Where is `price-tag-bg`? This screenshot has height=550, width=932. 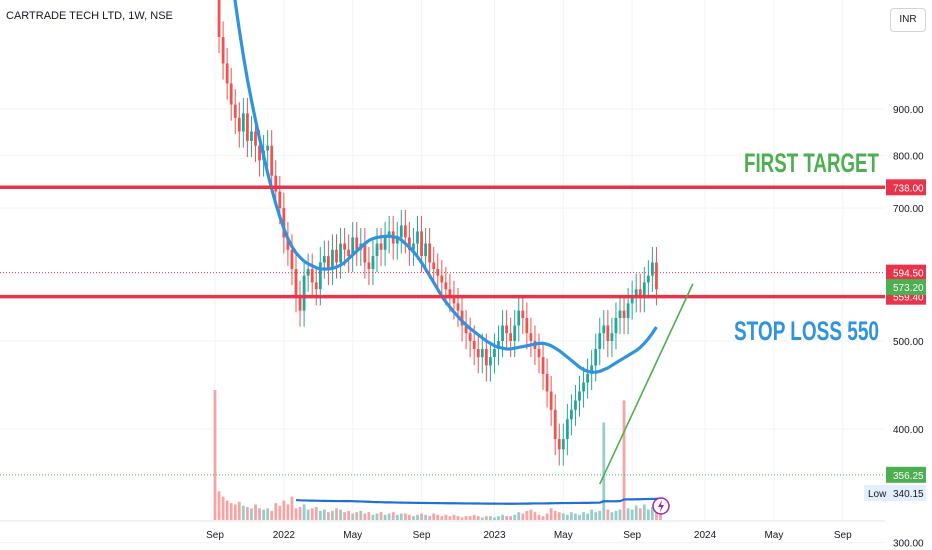
price-tag-bg is located at coordinates (906, 474).